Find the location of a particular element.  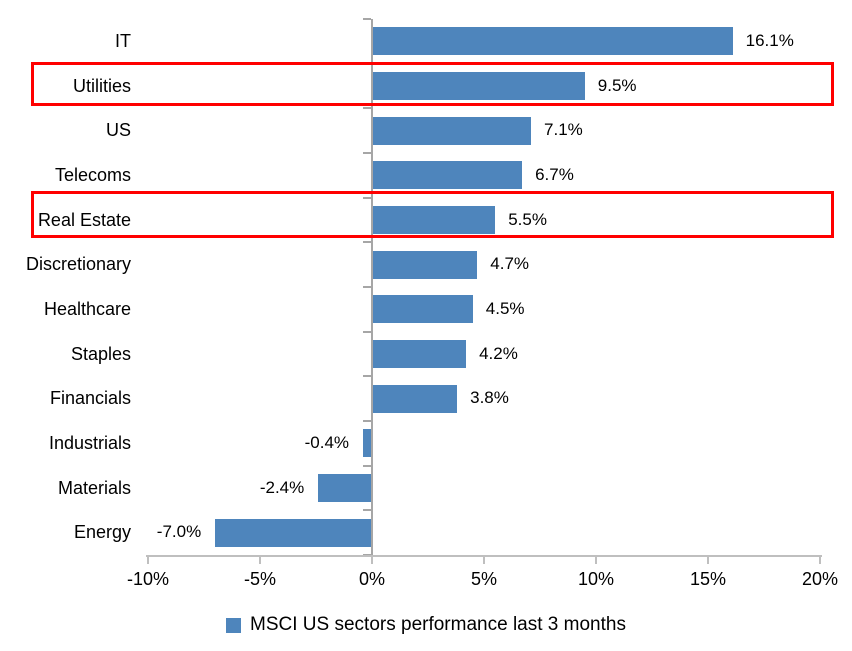

value-label: 4.7% is located at coordinates (510, 264).